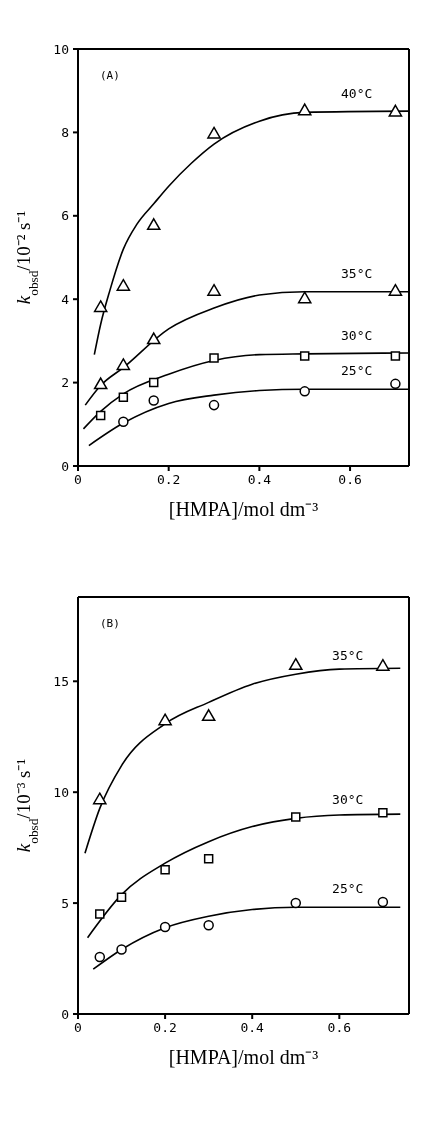  What do you see at coordinates (65, 903) in the screenshot?
I see `y-tick-label: 5` at bounding box center [65, 903].